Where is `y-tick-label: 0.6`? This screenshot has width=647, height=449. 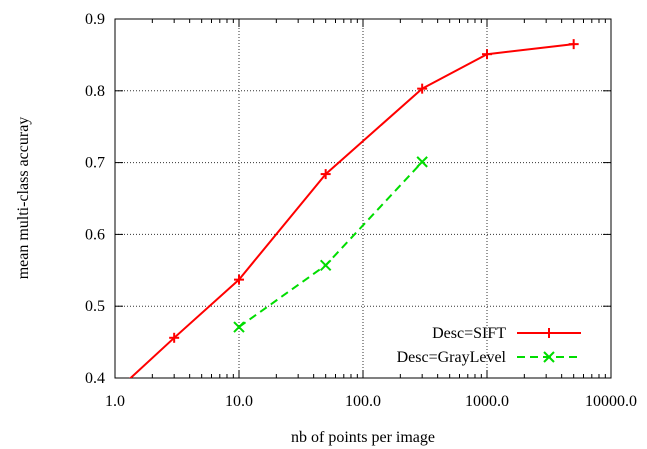
y-tick-label: 0.6 is located at coordinates (95, 234).